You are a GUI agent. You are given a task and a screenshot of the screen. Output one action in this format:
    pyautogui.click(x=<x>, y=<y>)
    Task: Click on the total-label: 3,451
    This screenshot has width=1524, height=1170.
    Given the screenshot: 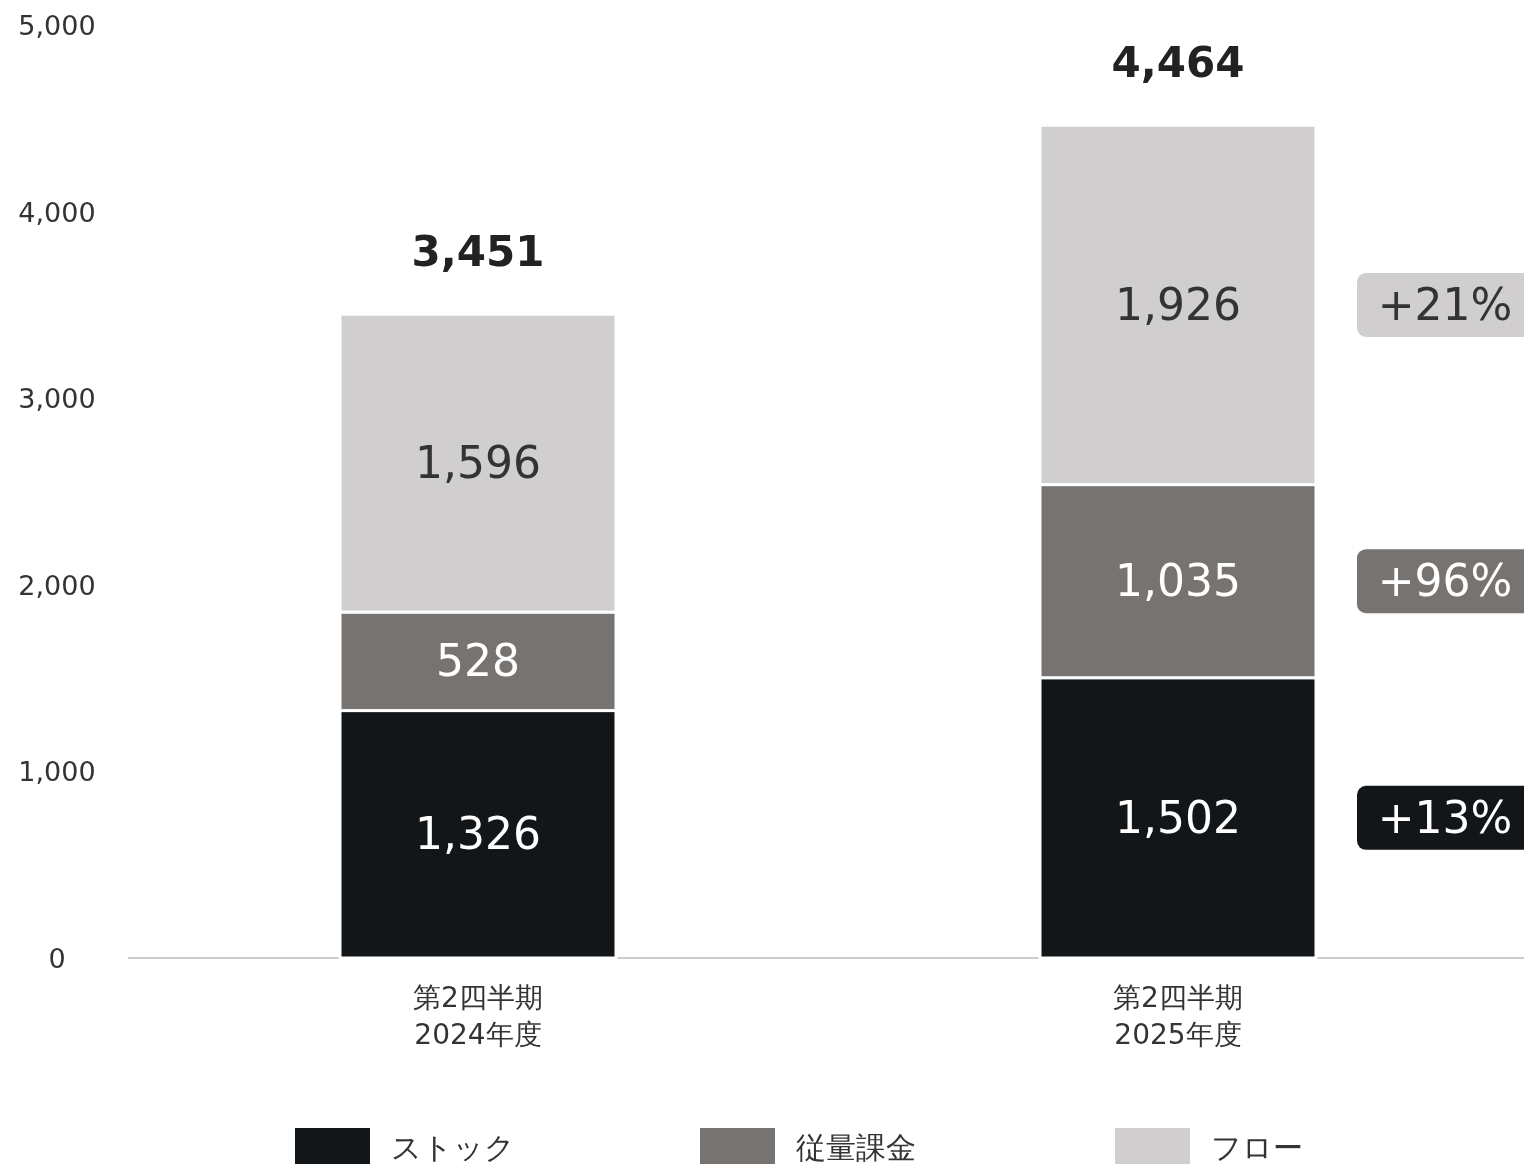 What is the action you would take?
    pyautogui.click(x=478, y=252)
    